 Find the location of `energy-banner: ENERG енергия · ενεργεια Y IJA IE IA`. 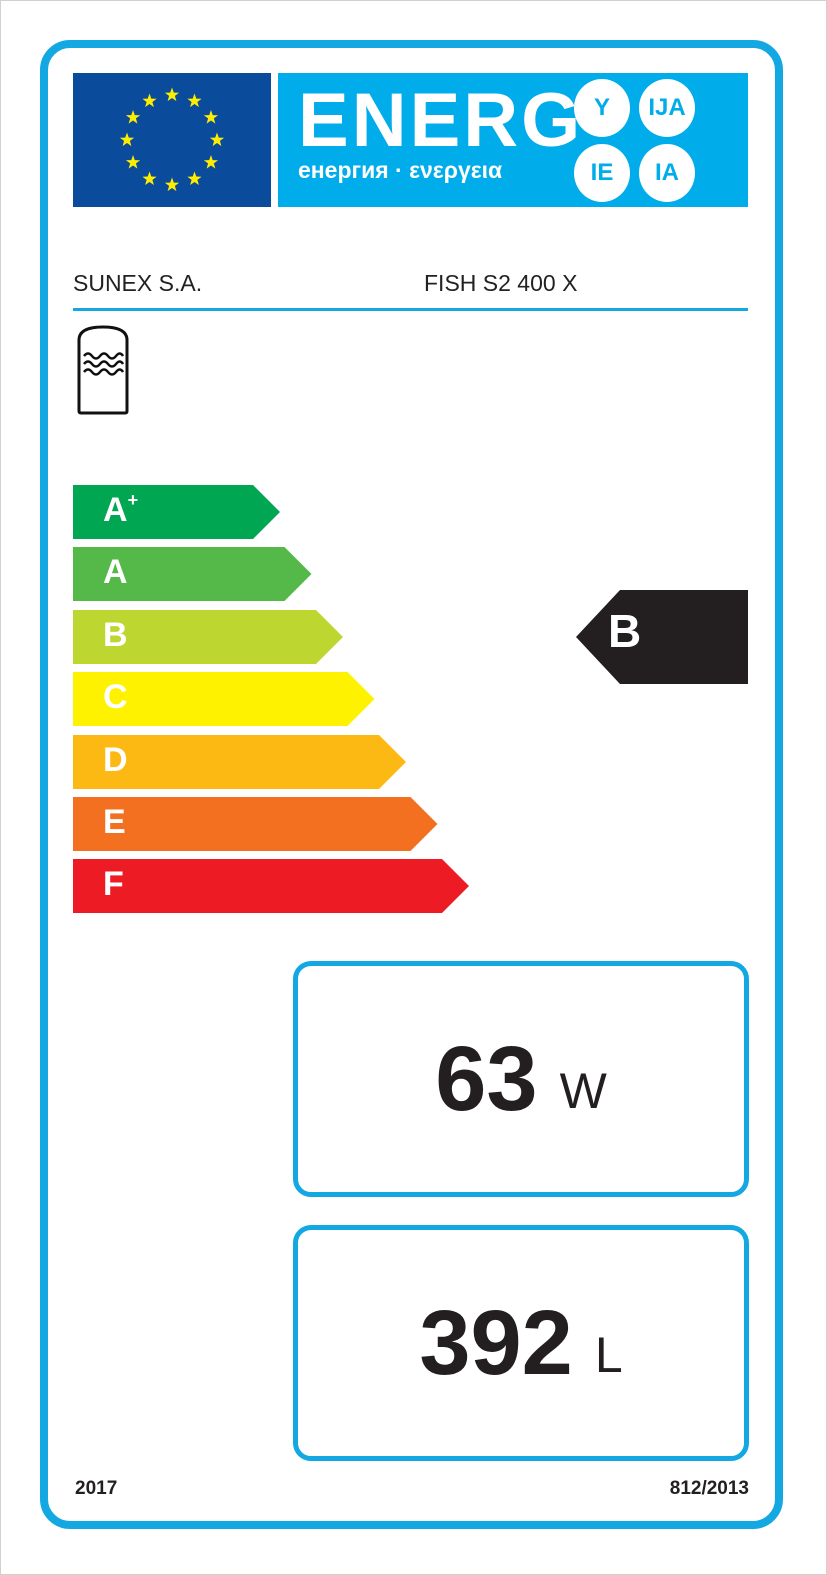

energy-banner: ENERG енергия · ενεργεια Y IJA IE IA is located at coordinates (513, 140).